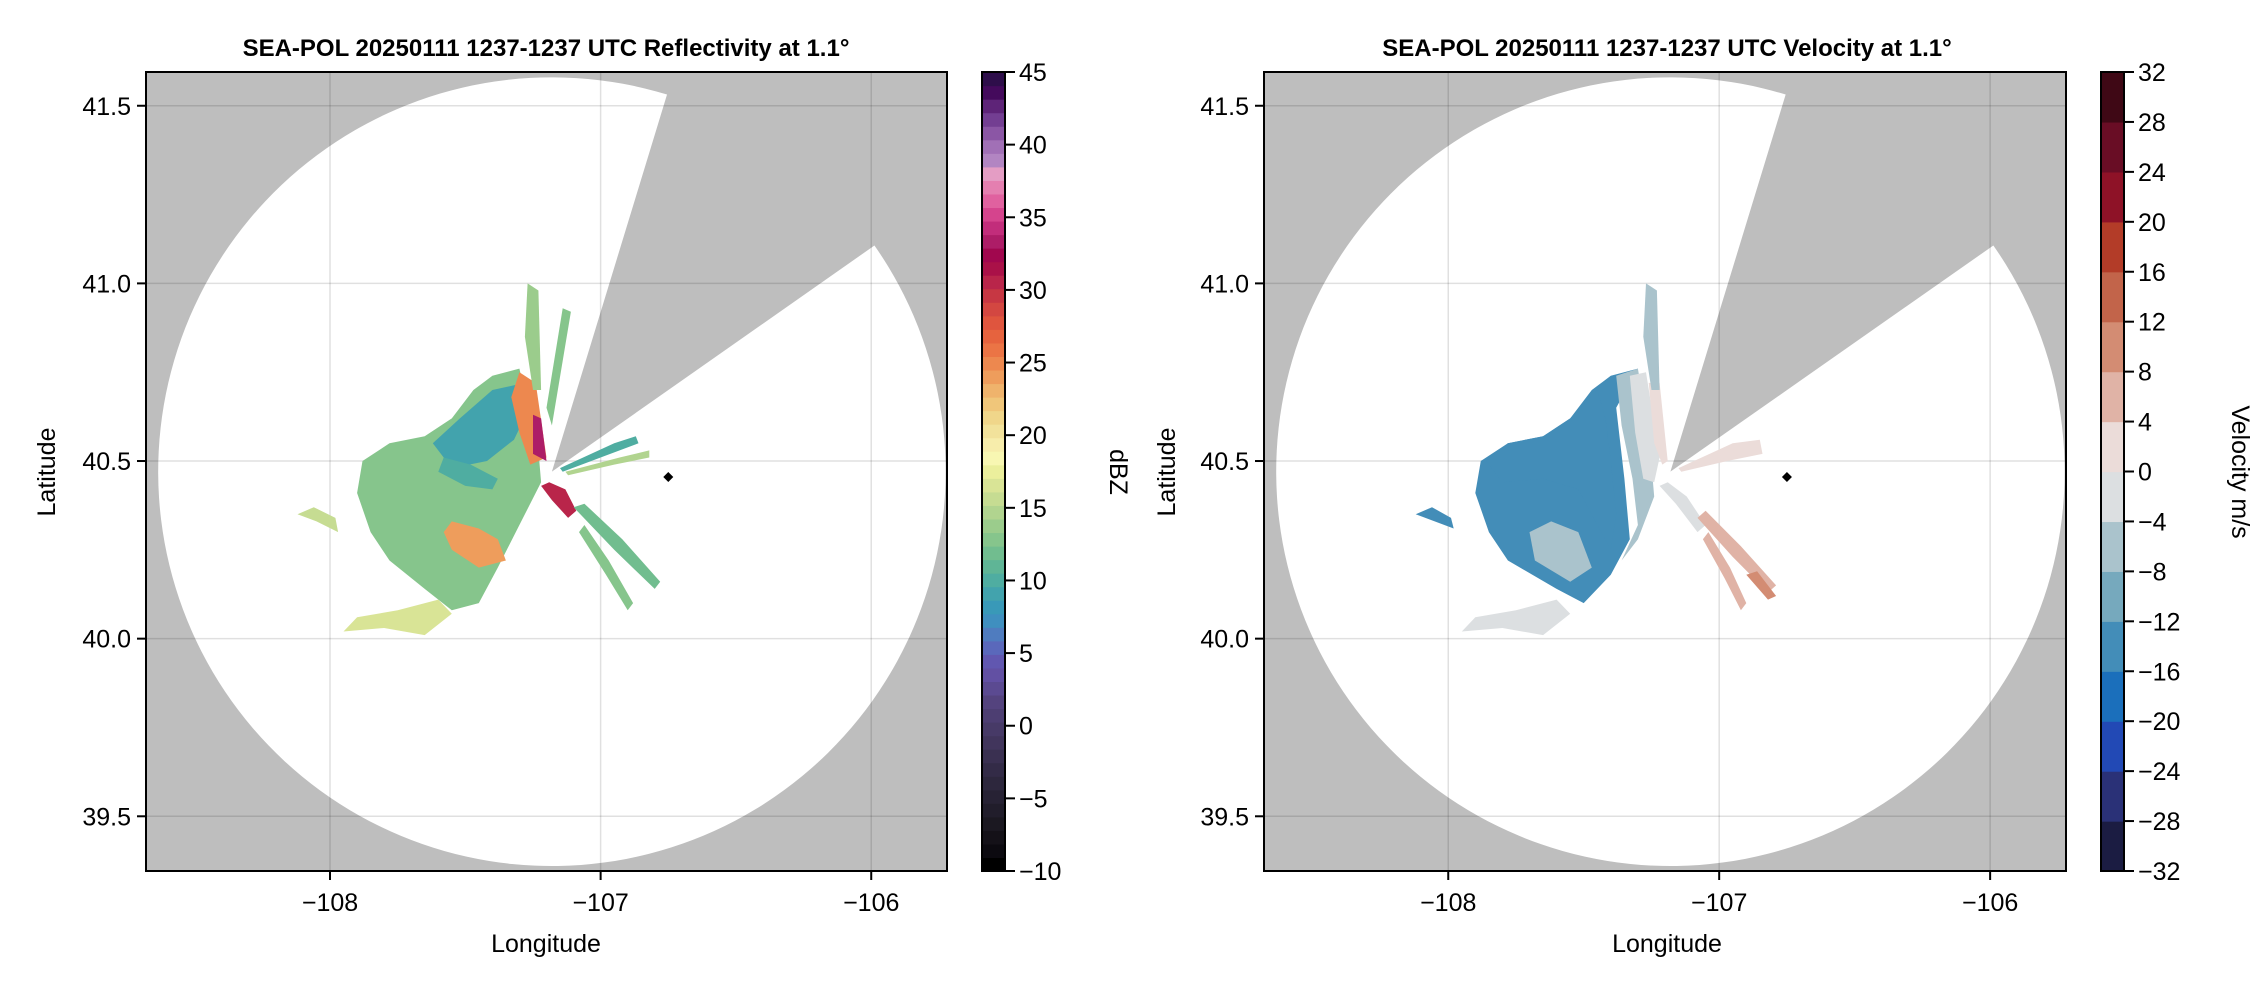 Image resolution: width=2262 pixels, height=990 pixels. I want to click on echo-north-streak, so click(1651, 336).